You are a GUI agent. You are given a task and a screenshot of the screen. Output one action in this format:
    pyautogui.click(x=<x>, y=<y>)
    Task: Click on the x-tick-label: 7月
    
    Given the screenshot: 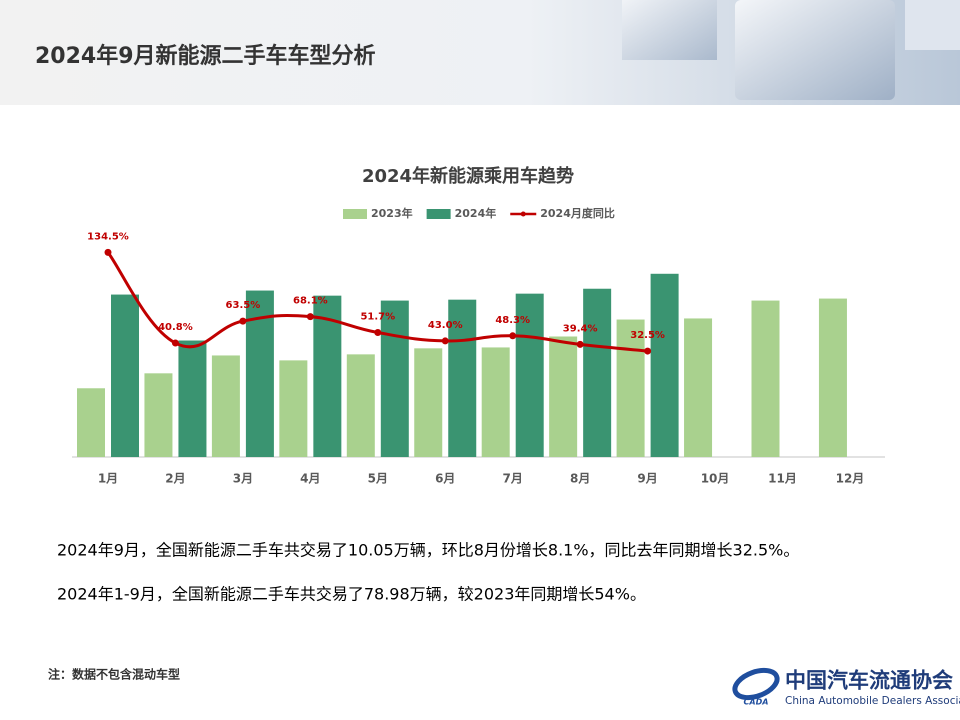 What is the action you would take?
    pyautogui.click(x=513, y=479)
    